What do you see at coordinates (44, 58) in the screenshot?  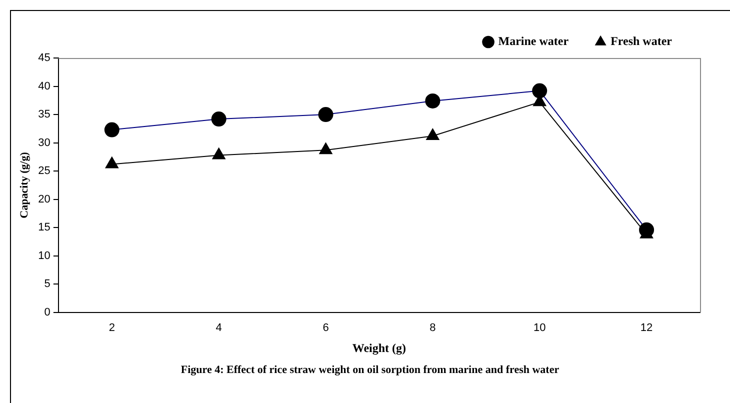 I see `y-tick-label: 45` at bounding box center [44, 58].